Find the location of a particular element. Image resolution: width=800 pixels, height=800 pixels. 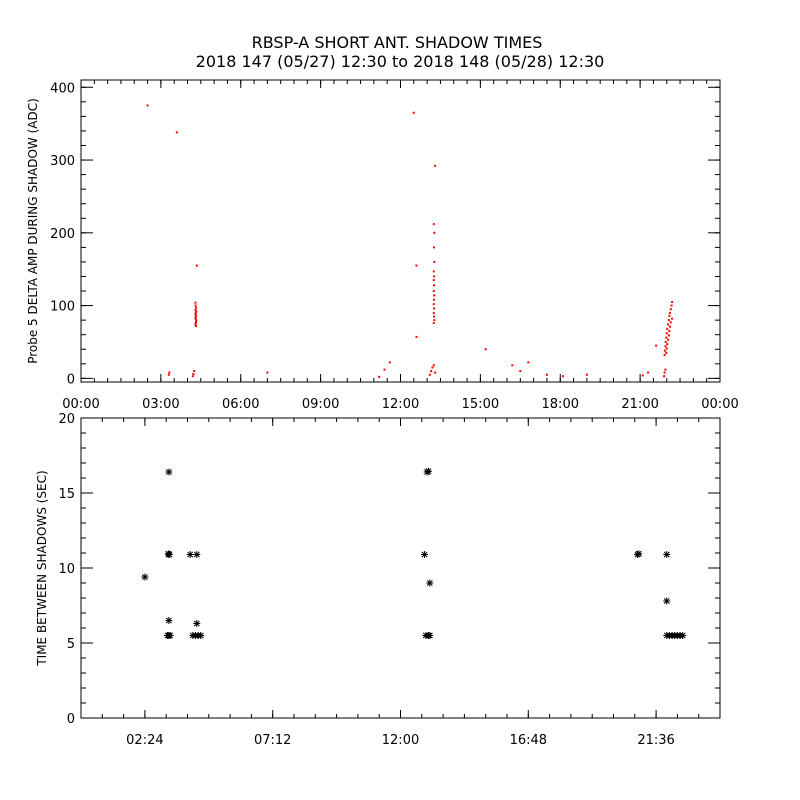

top-panel-ylabel: Probe 5 DELTA AMP DURING SHADOW (ADC) is located at coordinates (33, 231).